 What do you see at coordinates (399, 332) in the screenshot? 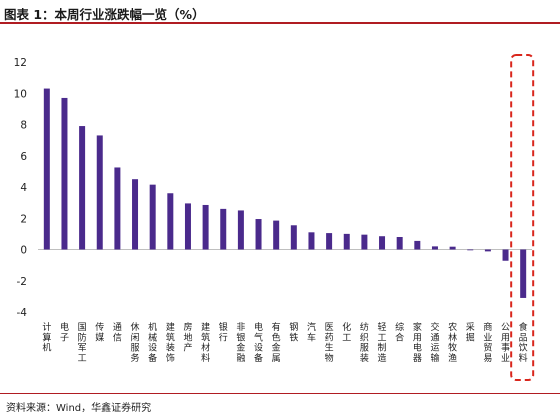
I see `category-label: 综合` at bounding box center [399, 332].